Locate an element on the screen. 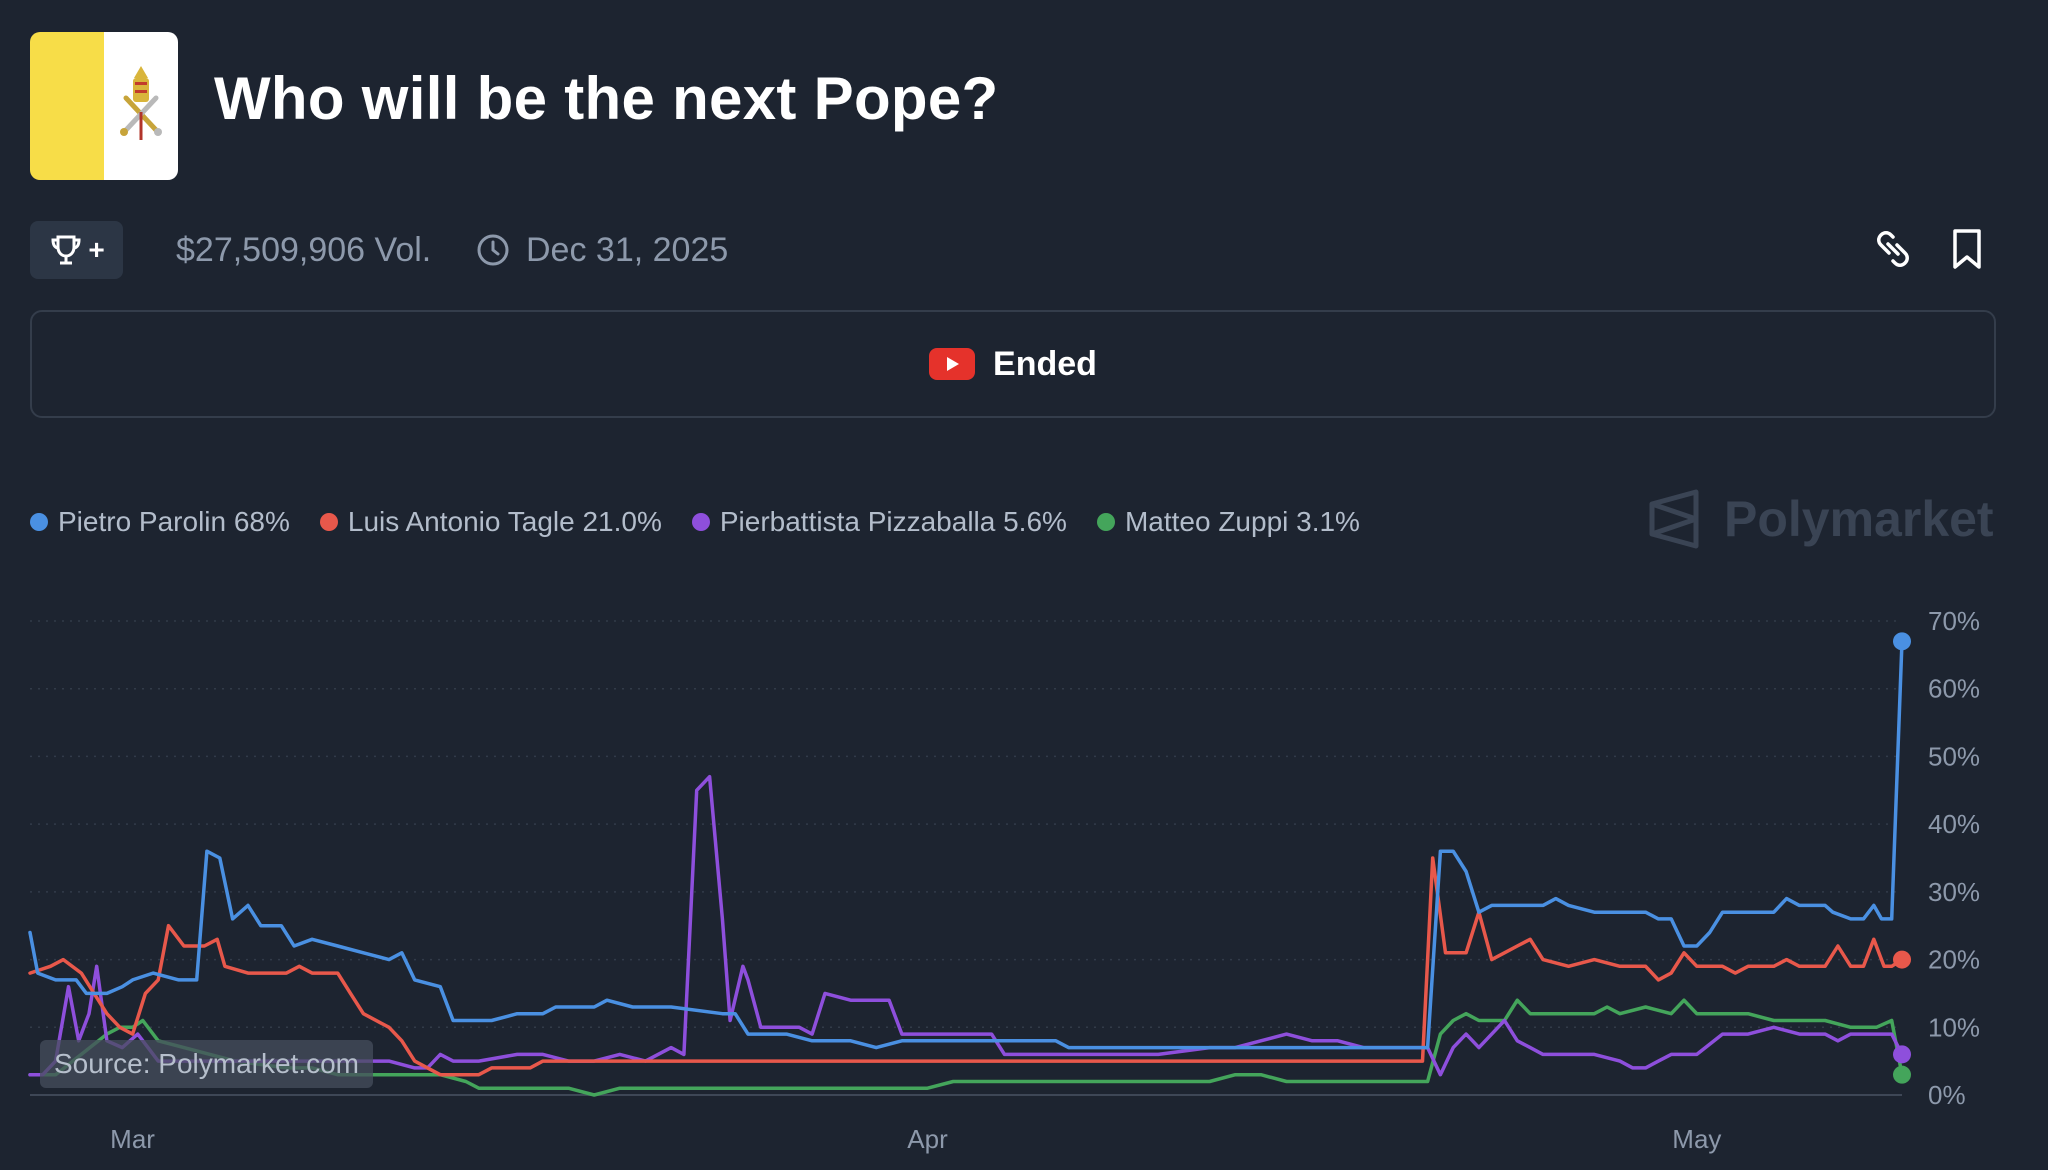 This screenshot has height=1170, width=2048. flag-white-half is located at coordinates (141, 106).